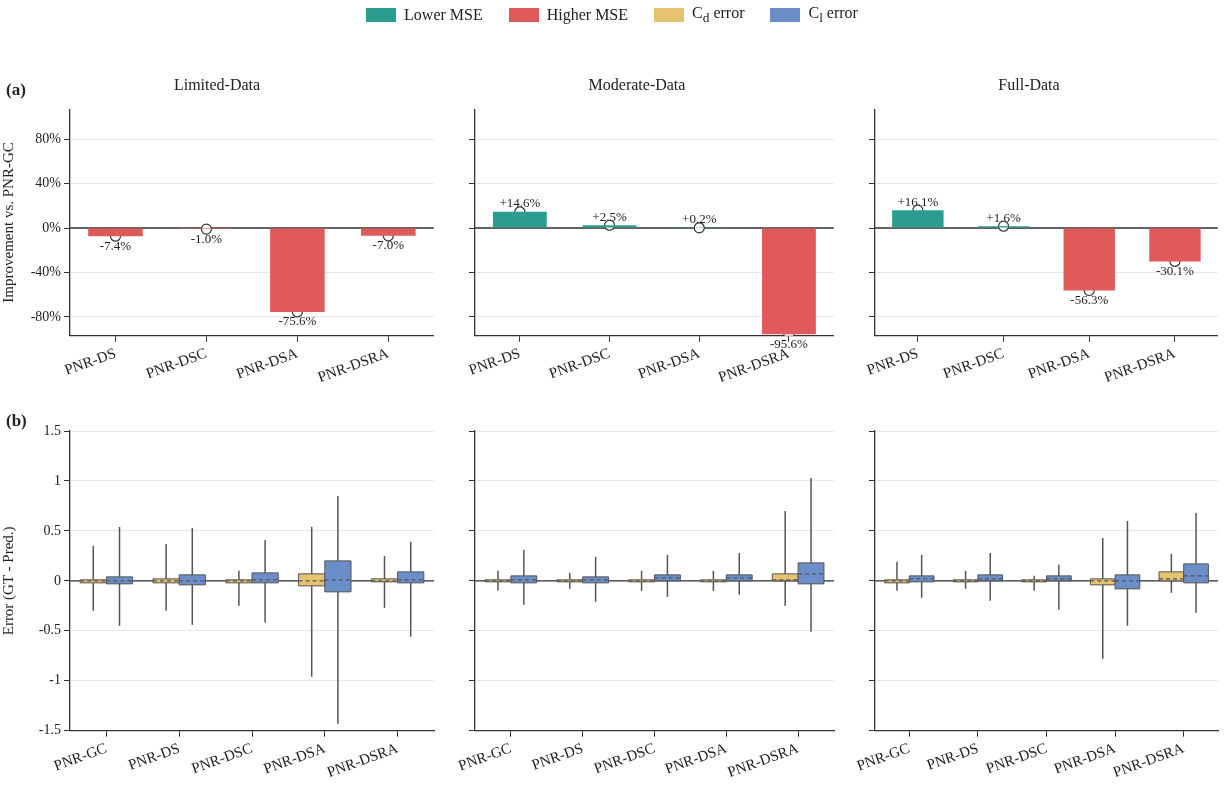  What do you see at coordinates (48, 138) in the screenshot?
I see `y-tick-label: 80%` at bounding box center [48, 138].